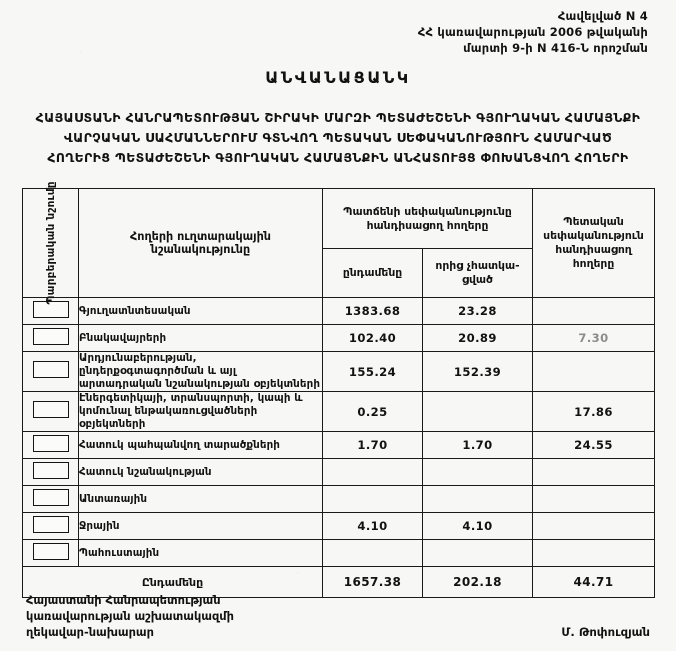 This screenshot has height=651, width=676. Describe the element at coordinates (200, 243) in the screenshot. I see `header-land-category: Հողերի ուղտարակային նշանակությունը` at that location.